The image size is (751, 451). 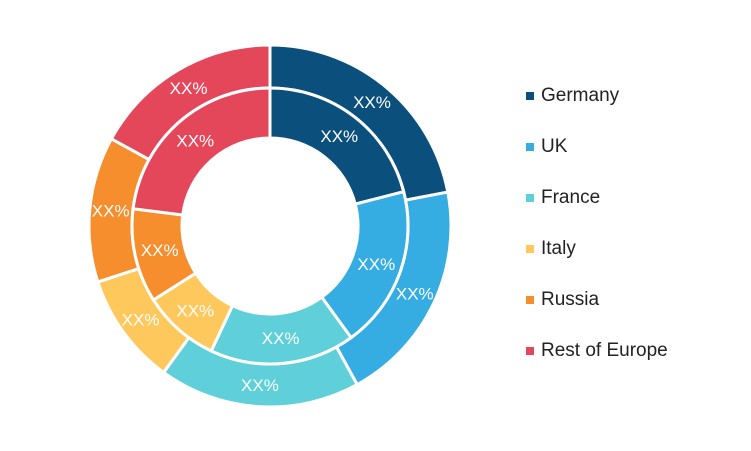 What do you see at coordinates (339, 136) in the screenshot?
I see `inner-label-germany: XX%` at bounding box center [339, 136].